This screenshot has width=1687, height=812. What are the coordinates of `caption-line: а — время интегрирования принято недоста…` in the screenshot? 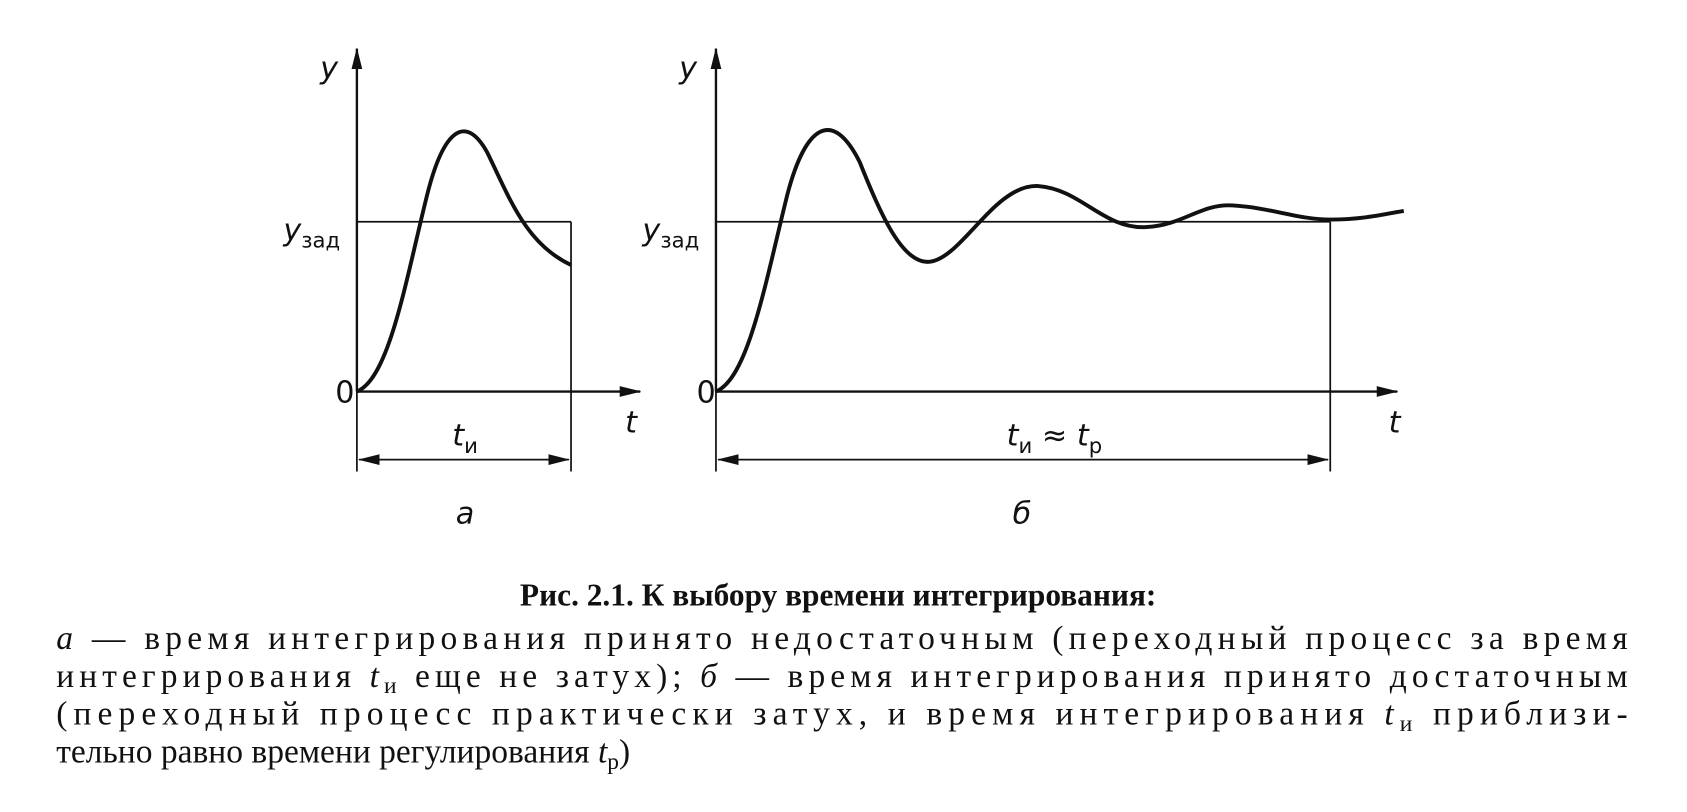 It's located at (841, 638).